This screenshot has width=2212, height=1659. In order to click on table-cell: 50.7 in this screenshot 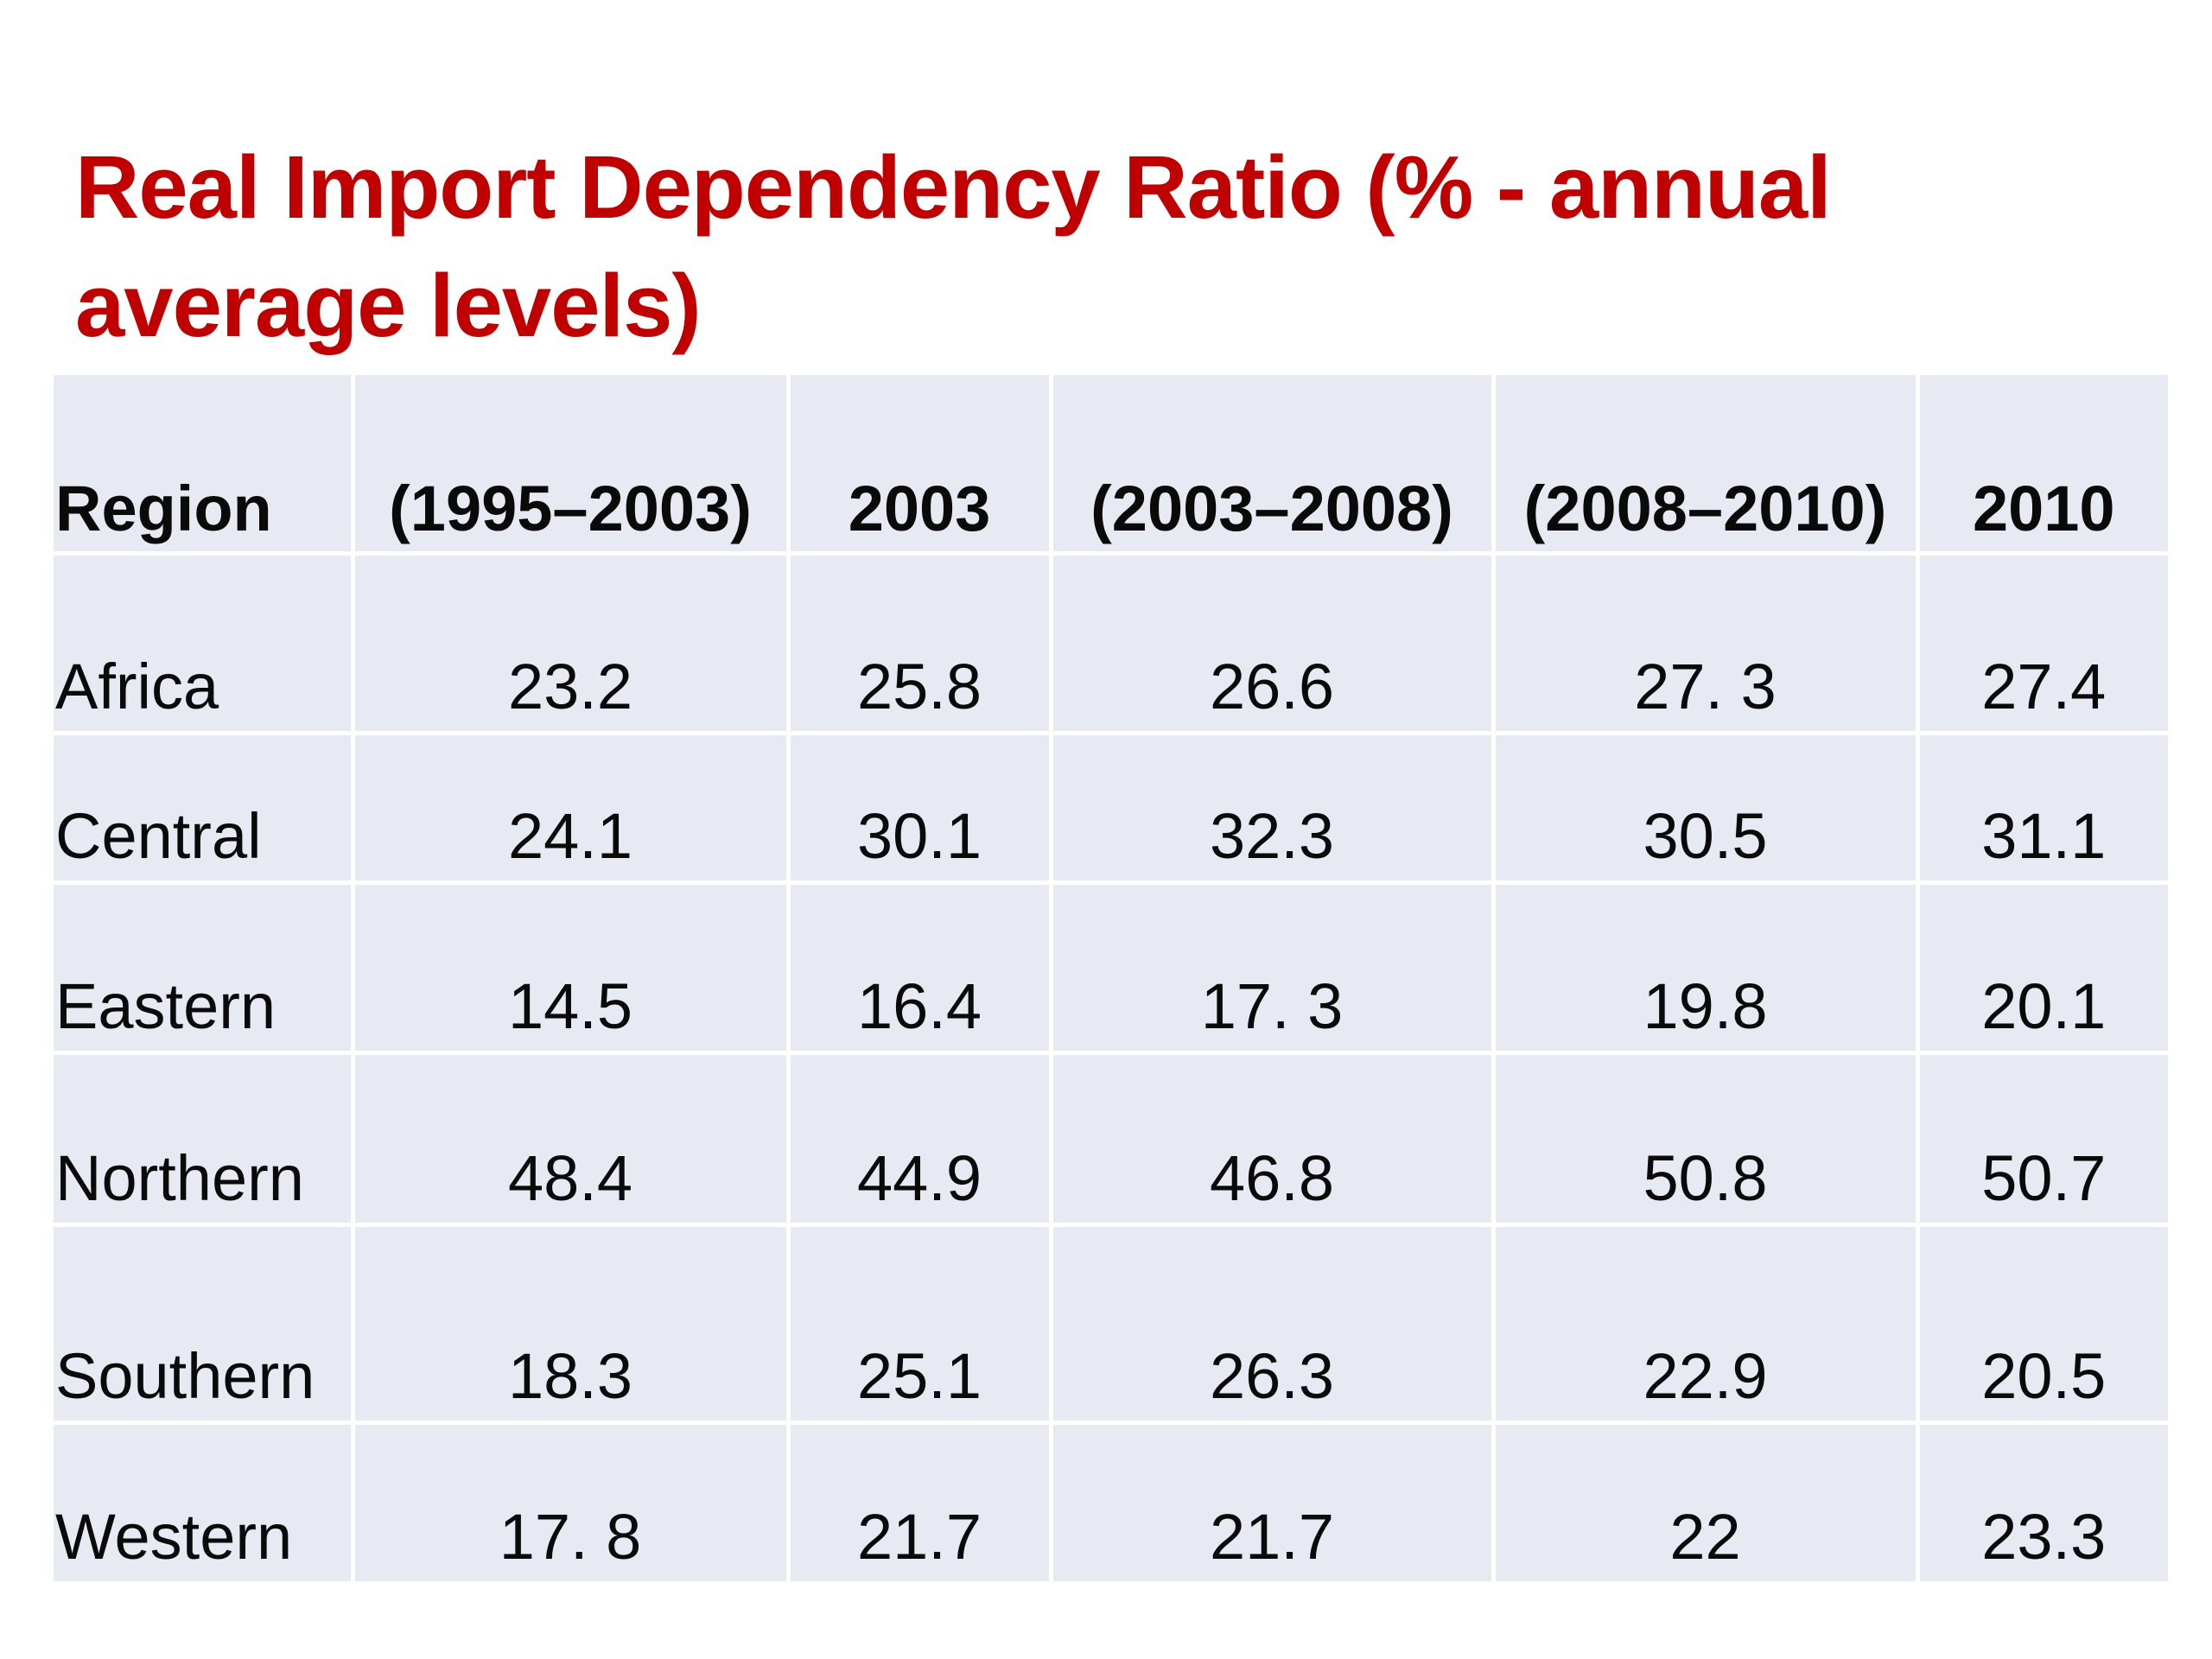, I will do `click(2041, 1138)`.